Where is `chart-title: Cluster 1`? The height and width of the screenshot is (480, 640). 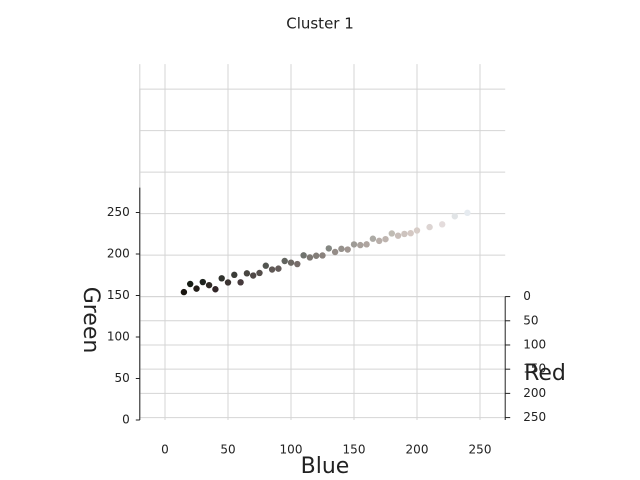
chart-title: Cluster 1 is located at coordinates (320, 24).